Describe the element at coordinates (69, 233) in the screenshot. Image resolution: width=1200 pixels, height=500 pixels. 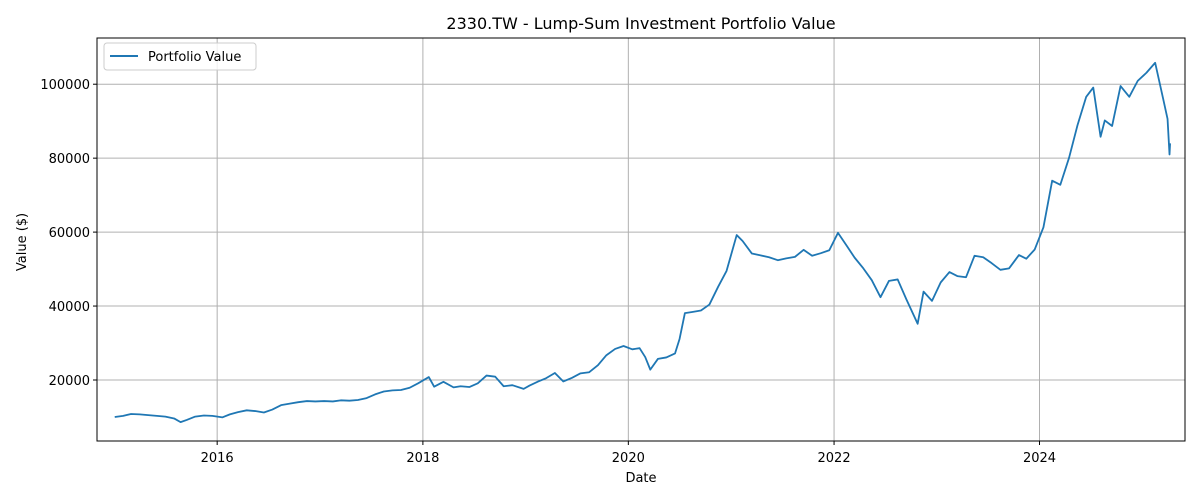
I see `y-tick-label: 60000` at that location.